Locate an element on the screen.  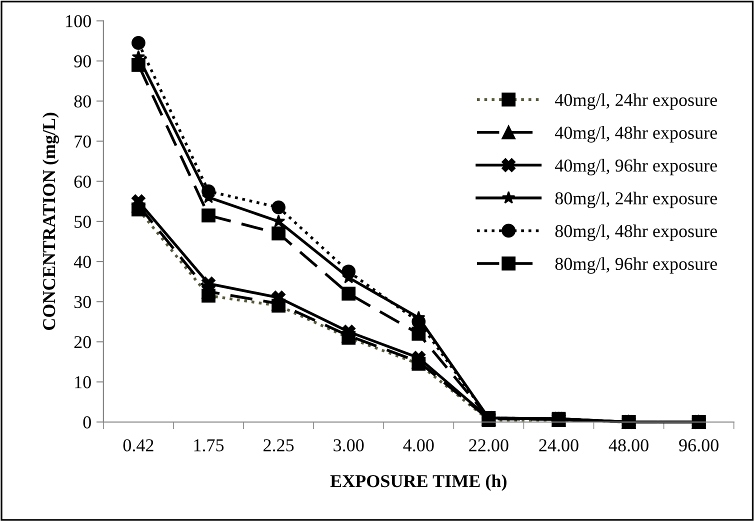
x-tick-label: 2.25 is located at coordinates (279, 445).